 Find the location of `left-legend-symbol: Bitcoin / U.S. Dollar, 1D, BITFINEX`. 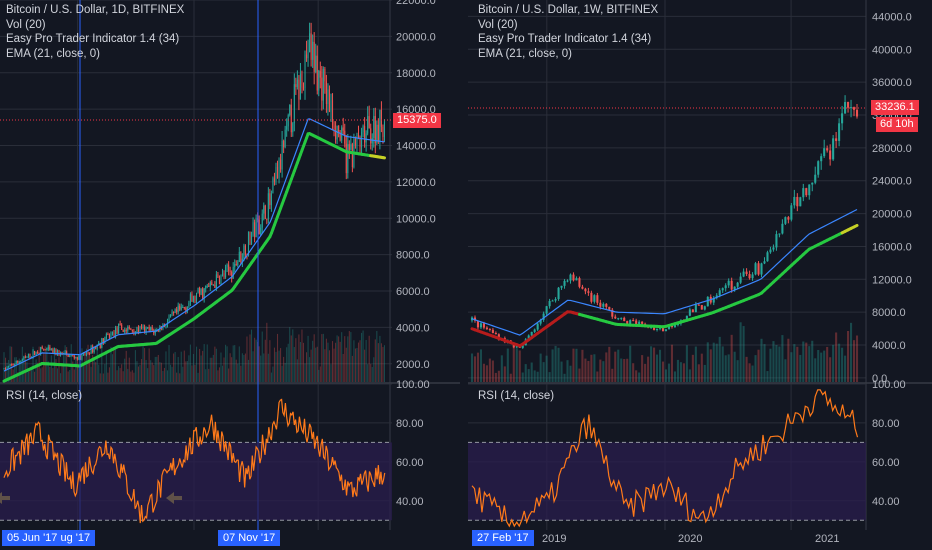

left-legend-symbol: Bitcoin / U.S. Dollar, 1D, BITFINEX is located at coordinates (95, 10).